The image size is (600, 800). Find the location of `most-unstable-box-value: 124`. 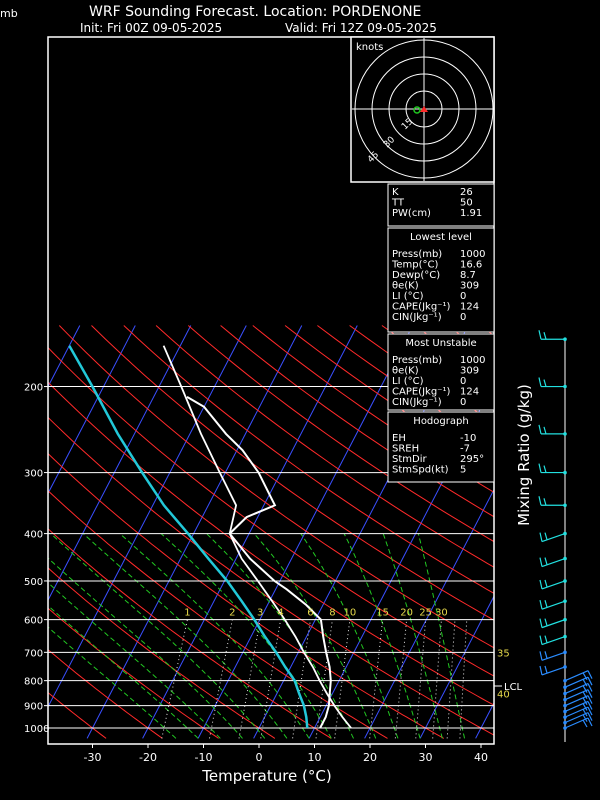

most-unstable-box-value: 124 is located at coordinates (469, 392).